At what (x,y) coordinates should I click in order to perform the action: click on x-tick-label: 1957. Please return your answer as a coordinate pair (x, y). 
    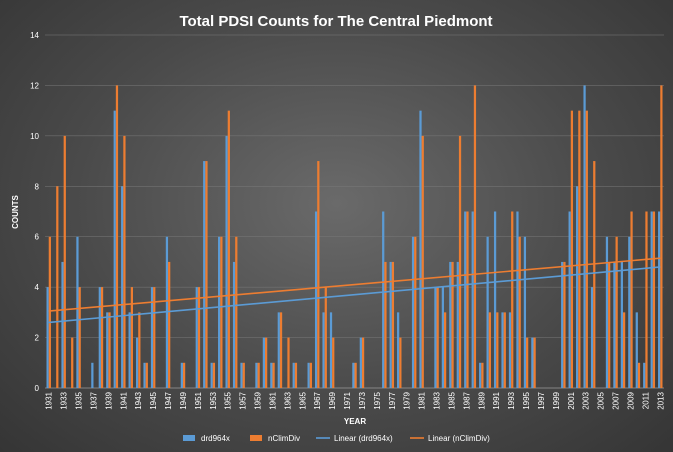
    Looking at the image, I should click on (243, 400).